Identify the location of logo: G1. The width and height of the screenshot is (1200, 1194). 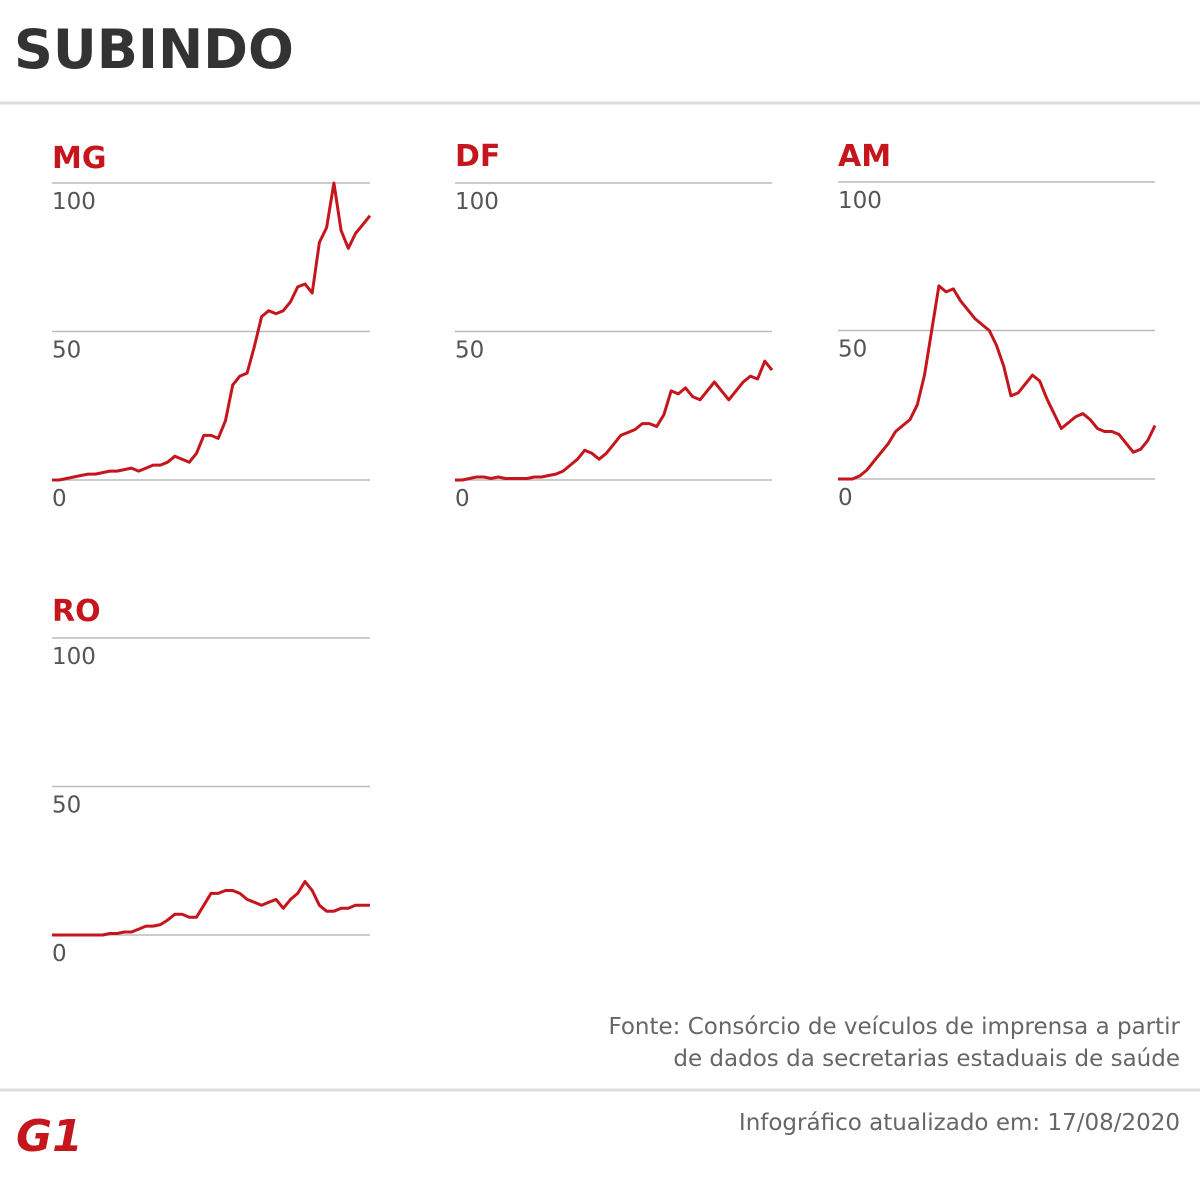
(49, 1136).